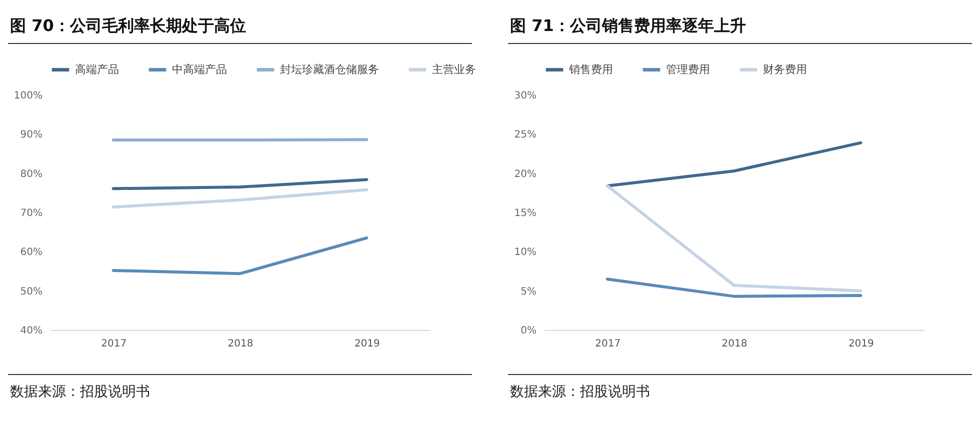 The width and height of the screenshot is (978, 426). Describe the element at coordinates (525, 174) in the screenshot. I see `y-tick-label: 20%` at that location.